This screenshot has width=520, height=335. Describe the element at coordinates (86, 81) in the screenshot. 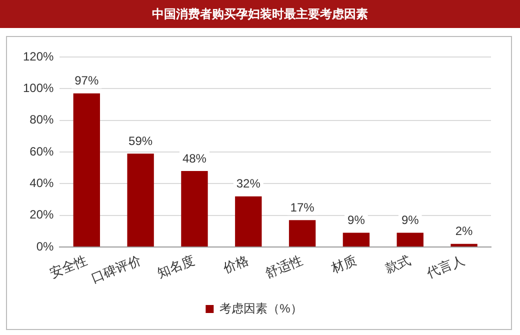

I see `text: 97%` at that location.